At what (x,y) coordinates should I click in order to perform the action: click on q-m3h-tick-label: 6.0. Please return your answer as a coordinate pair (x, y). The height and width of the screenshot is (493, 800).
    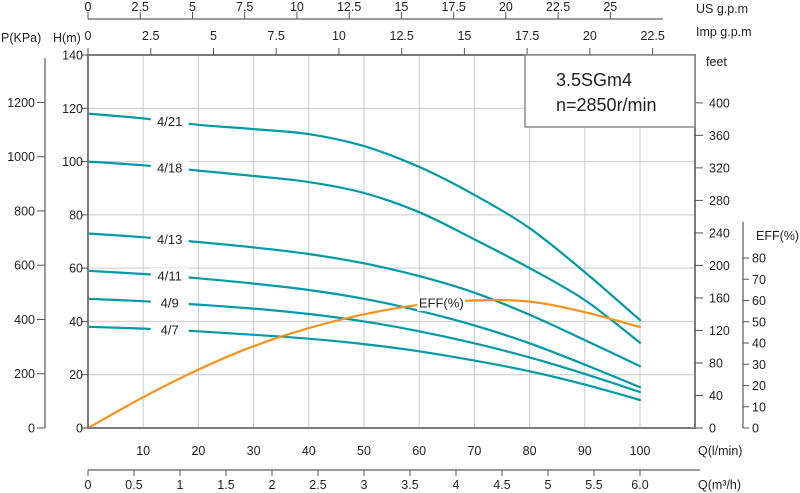
    Looking at the image, I should click on (639, 485).